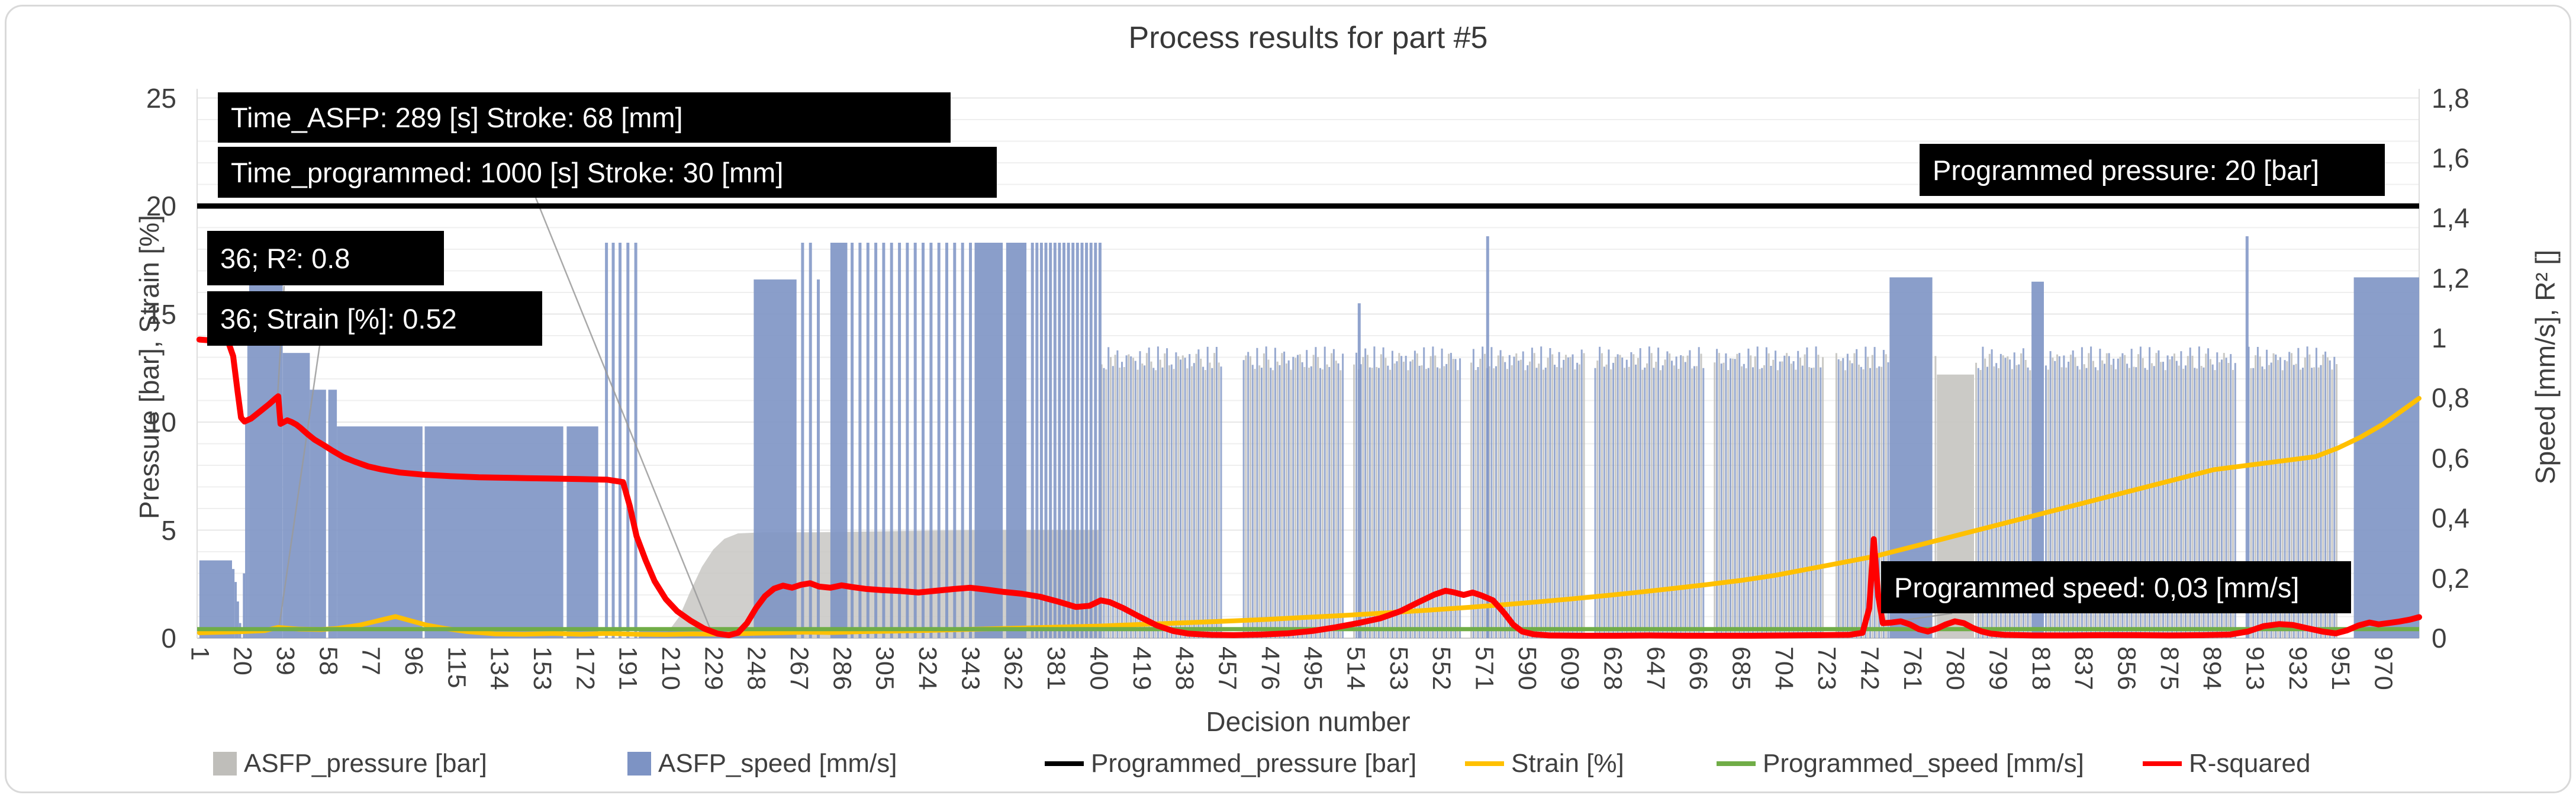 This screenshot has height=798, width=2576. What do you see at coordinates (1527, 668) in the screenshot?
I see `x-axis-tick-label: 590` at bounding box center [1527, 668].